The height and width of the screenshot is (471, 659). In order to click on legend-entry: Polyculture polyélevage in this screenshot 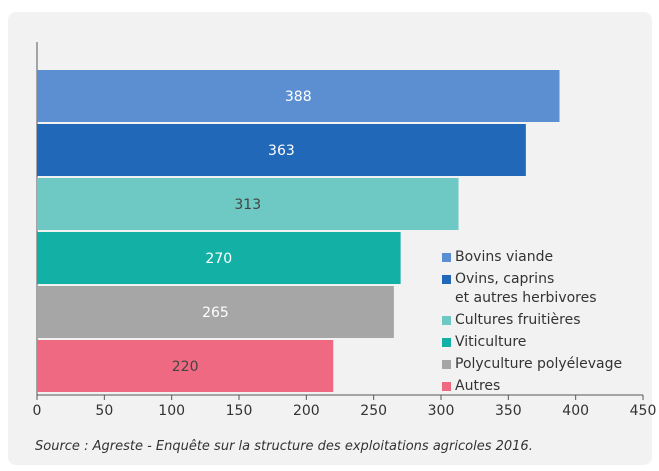, I will do `click(532, 364)`.